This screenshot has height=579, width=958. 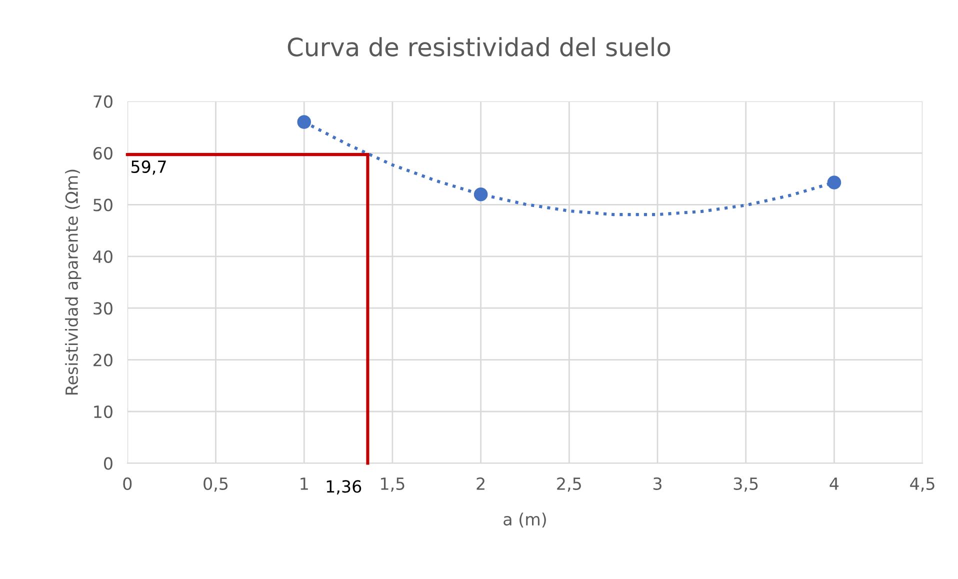 What do you see at coordinates (103, 411) in the screenshot?
I see `y-tick-label: 10` at bounding box center [103, 411].